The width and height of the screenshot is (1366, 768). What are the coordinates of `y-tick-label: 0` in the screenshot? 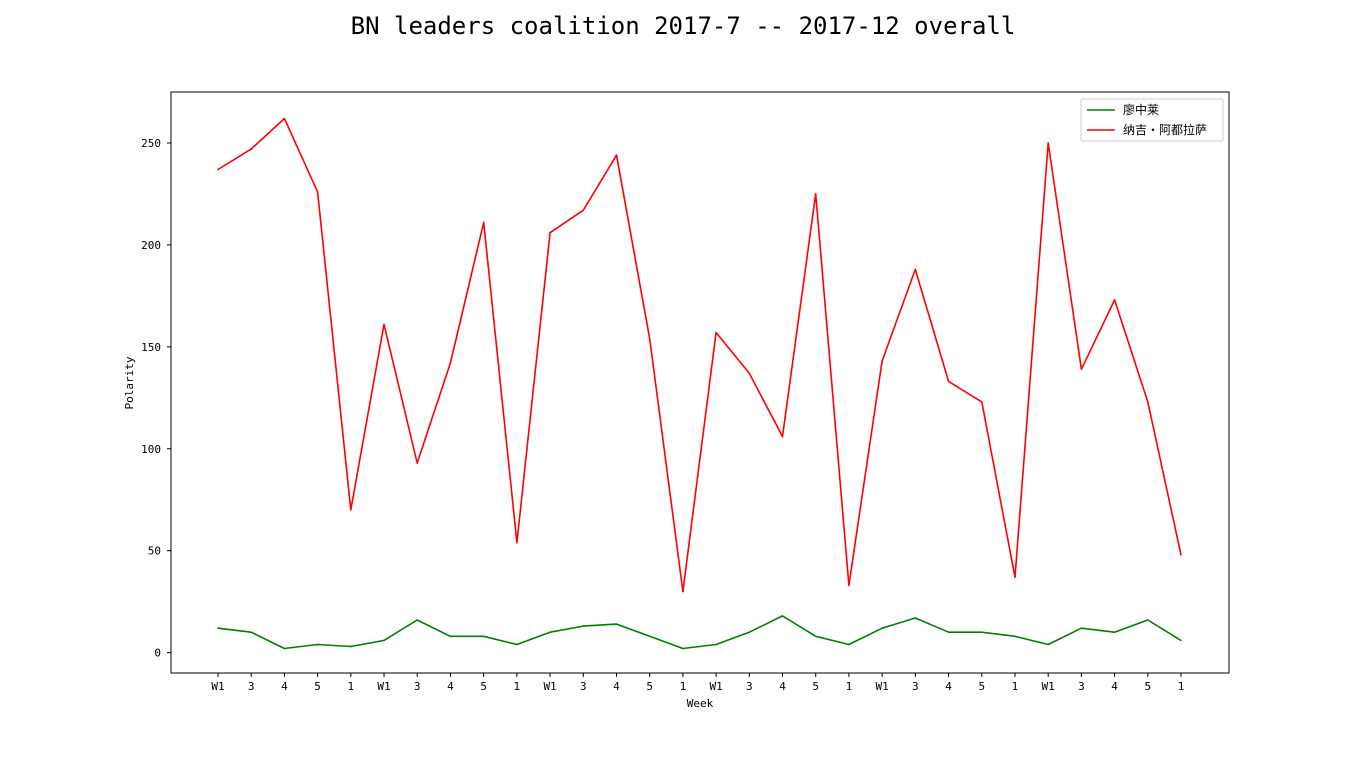 It's located at (157, 653).